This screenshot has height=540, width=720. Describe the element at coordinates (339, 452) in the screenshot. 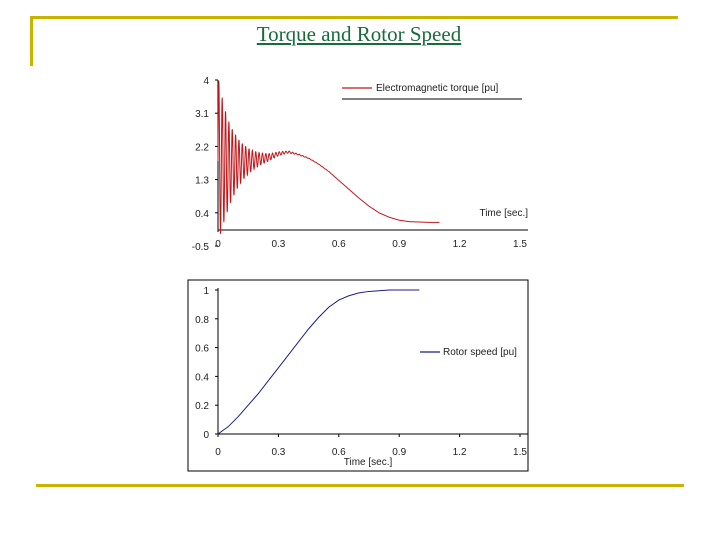

I see `speed-x-tick-label: 0.6` at that location.